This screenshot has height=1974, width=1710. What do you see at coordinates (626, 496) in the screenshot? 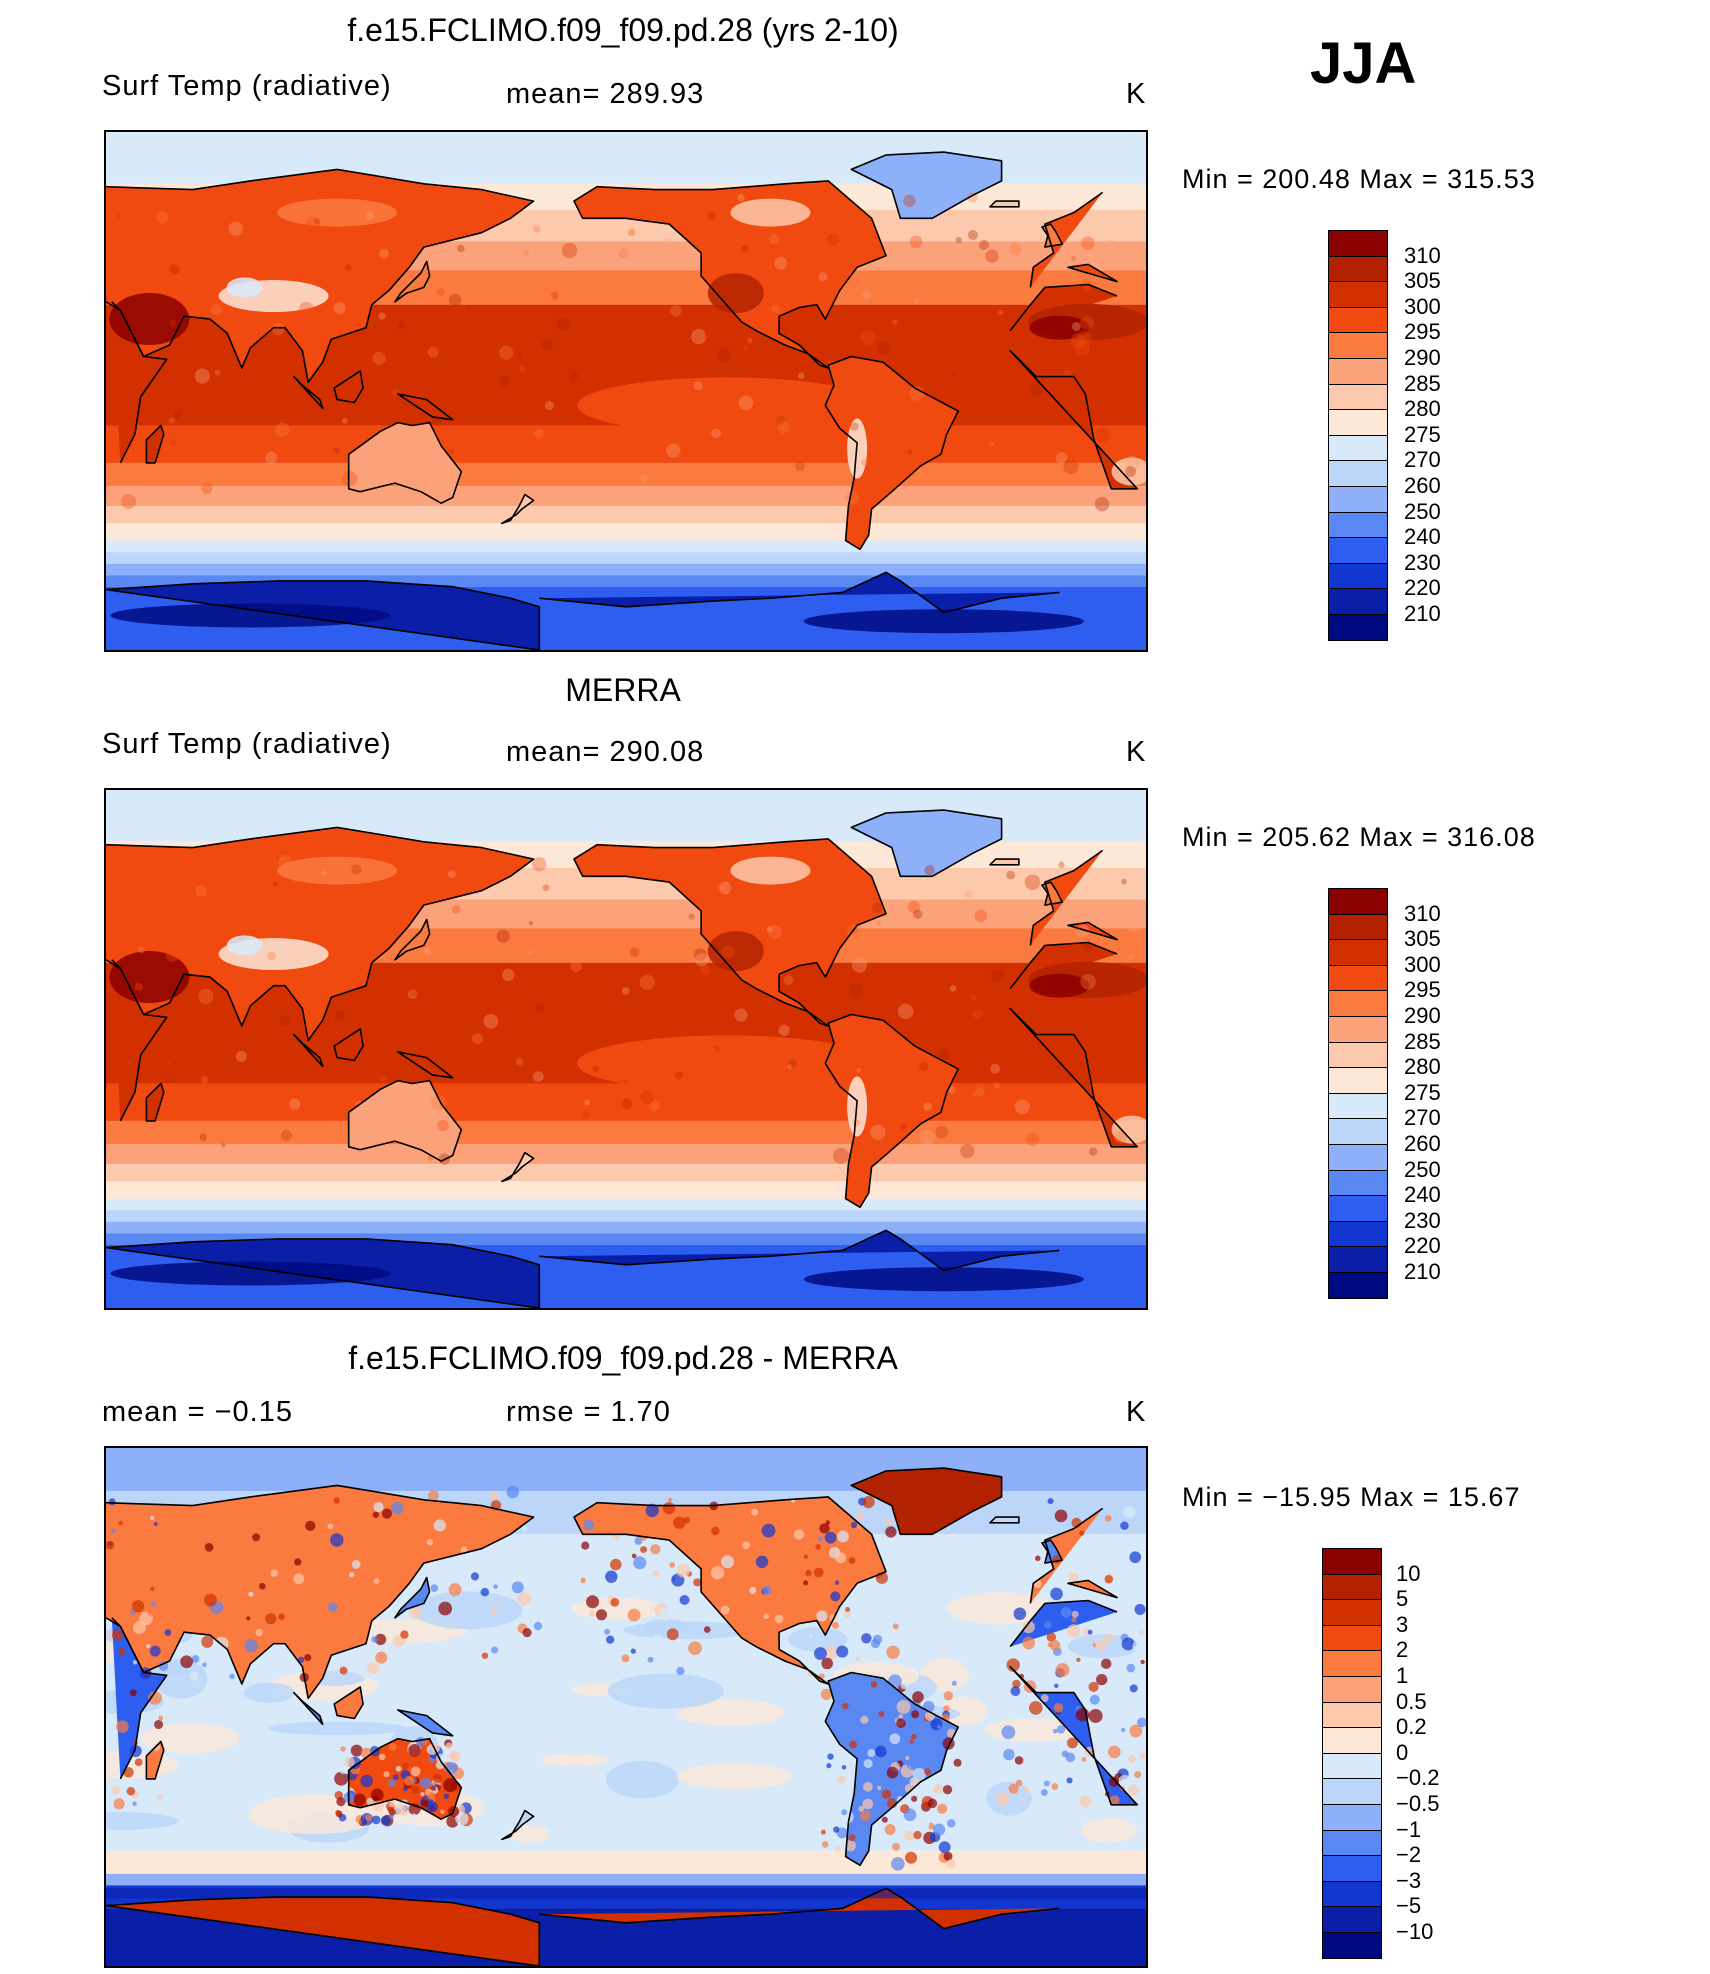
I see `temperature-band` at bounding box center [626, 496].